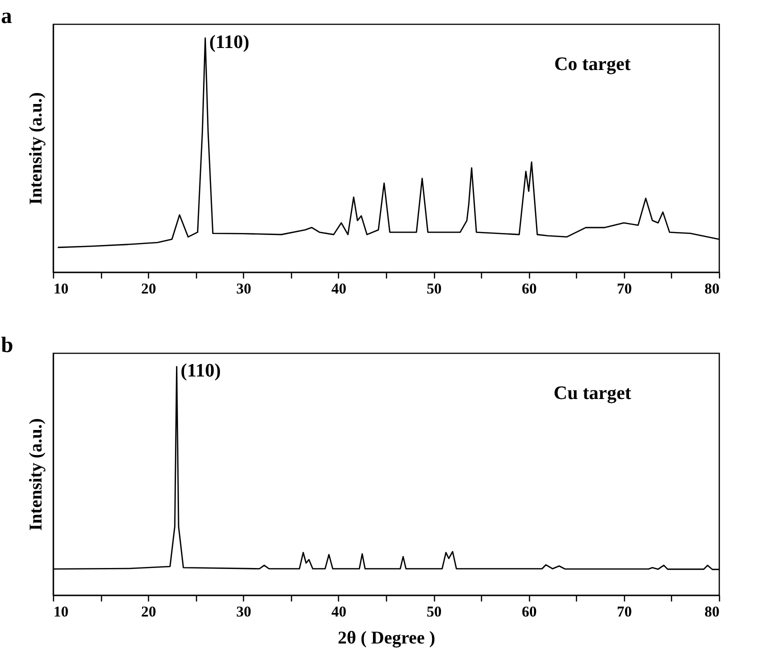 Image resolution: width=773 pixels, height=650 pixels. Describe the element at coordinates (593, 393) in the screenshot. I see `annotation: Cu target` at that location.